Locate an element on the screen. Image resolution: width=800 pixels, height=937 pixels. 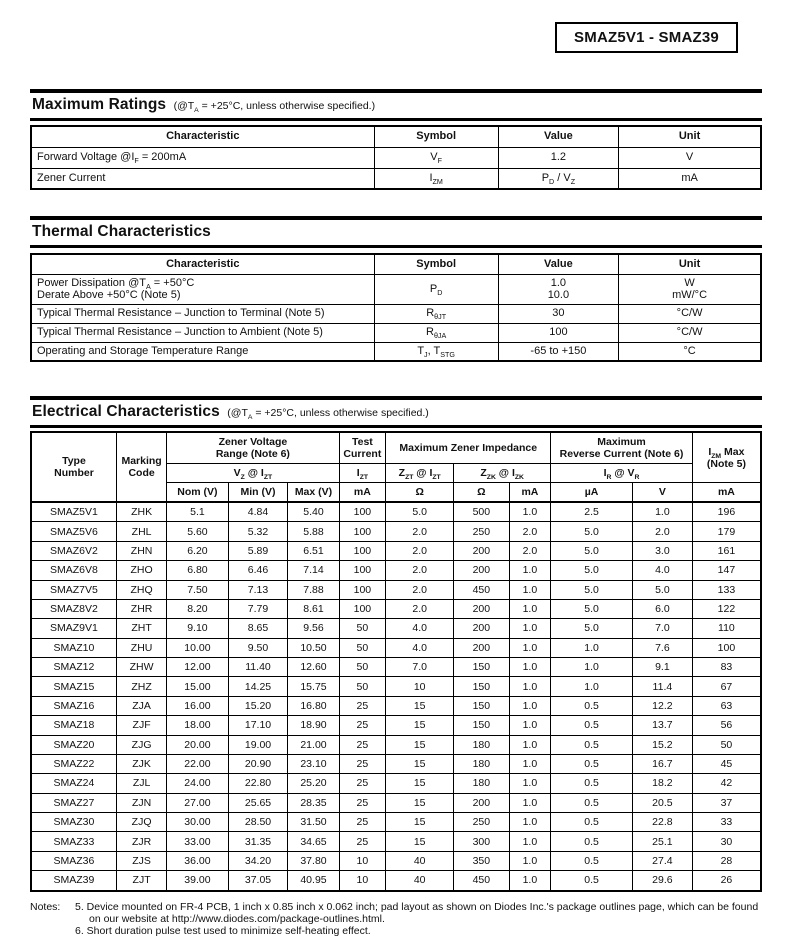
table-cell: 39.00 is located at coordinates (197, 880).